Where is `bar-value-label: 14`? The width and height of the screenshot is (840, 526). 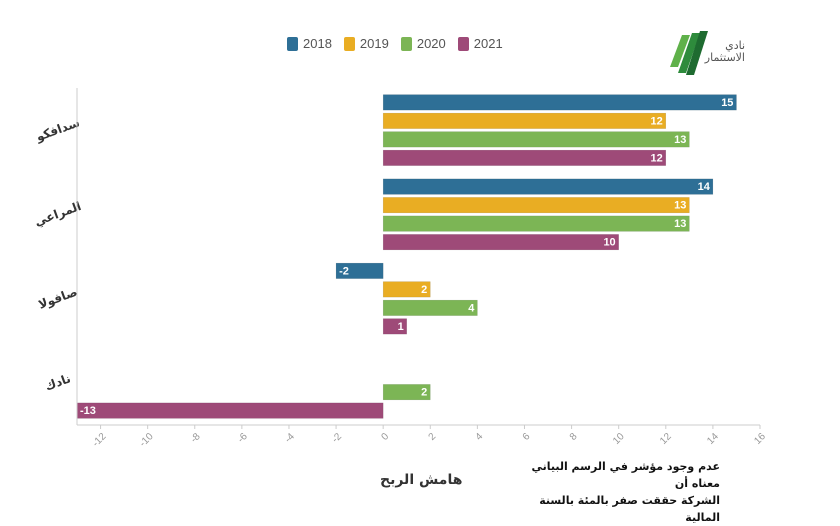
bar-value-label: 14 is located at coordinates (704, 187).